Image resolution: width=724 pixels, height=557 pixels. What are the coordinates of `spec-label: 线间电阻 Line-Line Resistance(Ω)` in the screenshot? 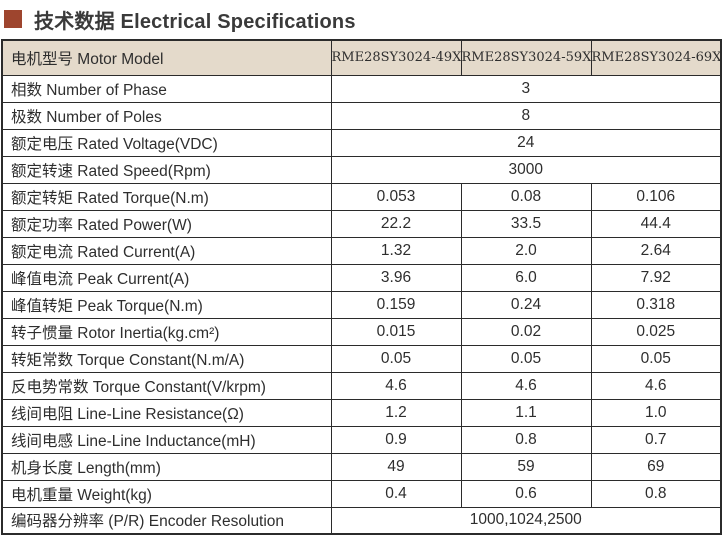 It's located at (166, 412).